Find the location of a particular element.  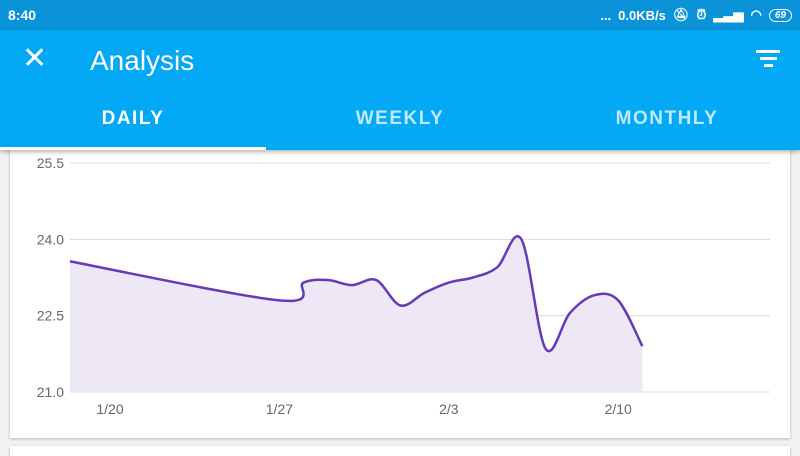

y-tick-label: 22.5 is located at coordinates (50, 316).